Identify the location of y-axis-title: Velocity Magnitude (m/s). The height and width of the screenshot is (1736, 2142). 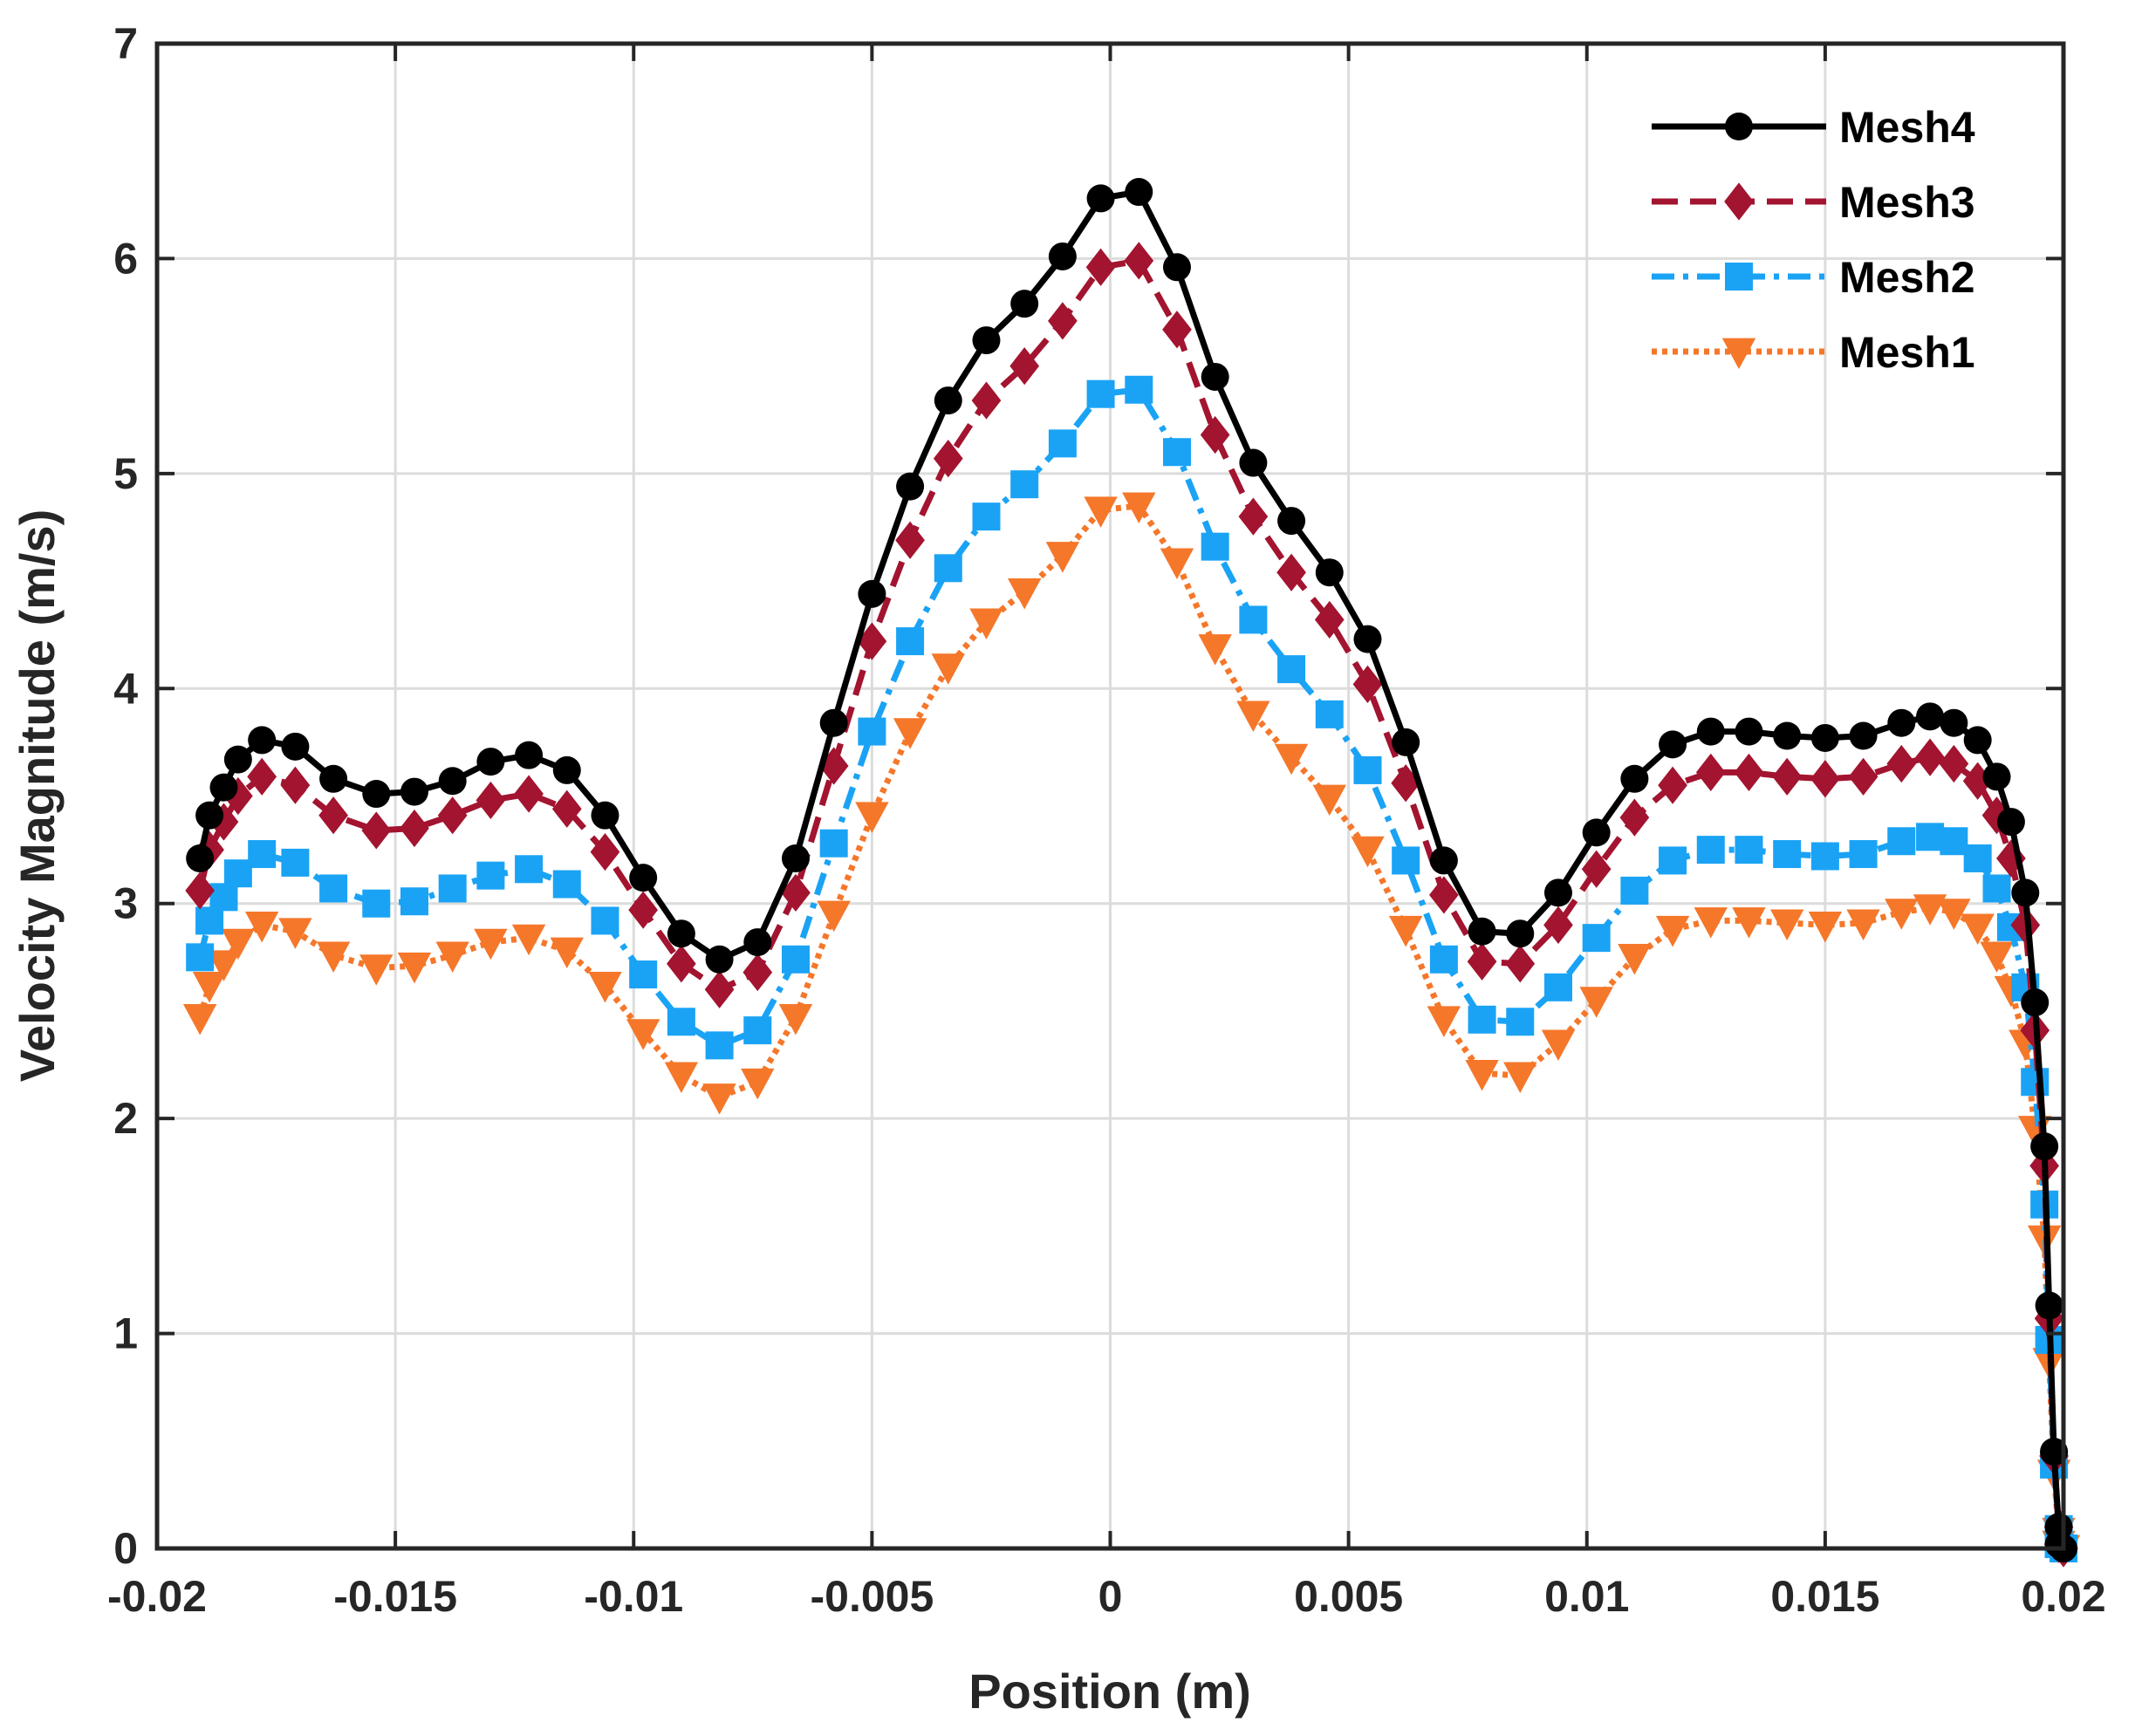
(37, 796).